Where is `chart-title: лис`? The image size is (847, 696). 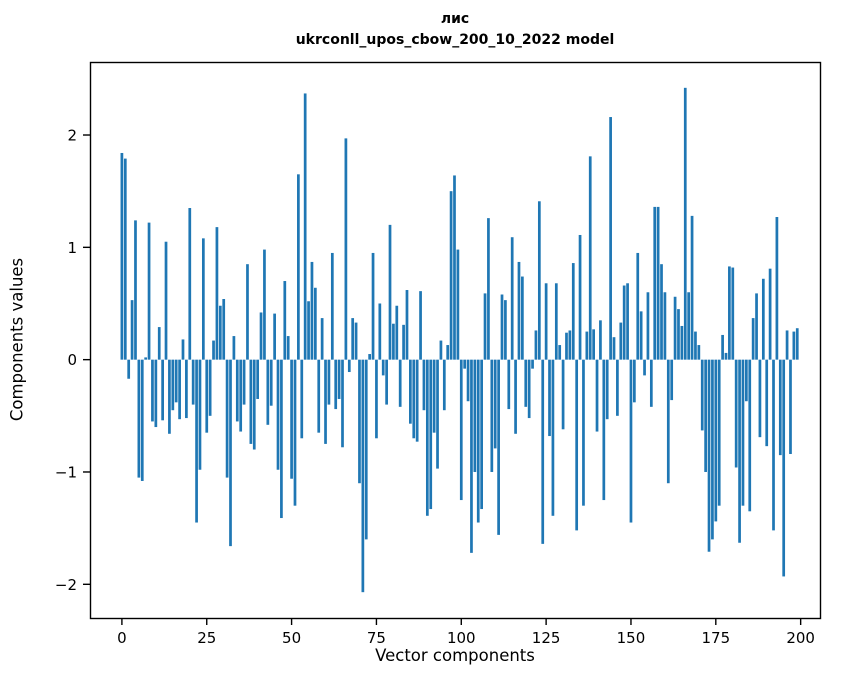 chart-title: лис is located at coordinates (455, 19).